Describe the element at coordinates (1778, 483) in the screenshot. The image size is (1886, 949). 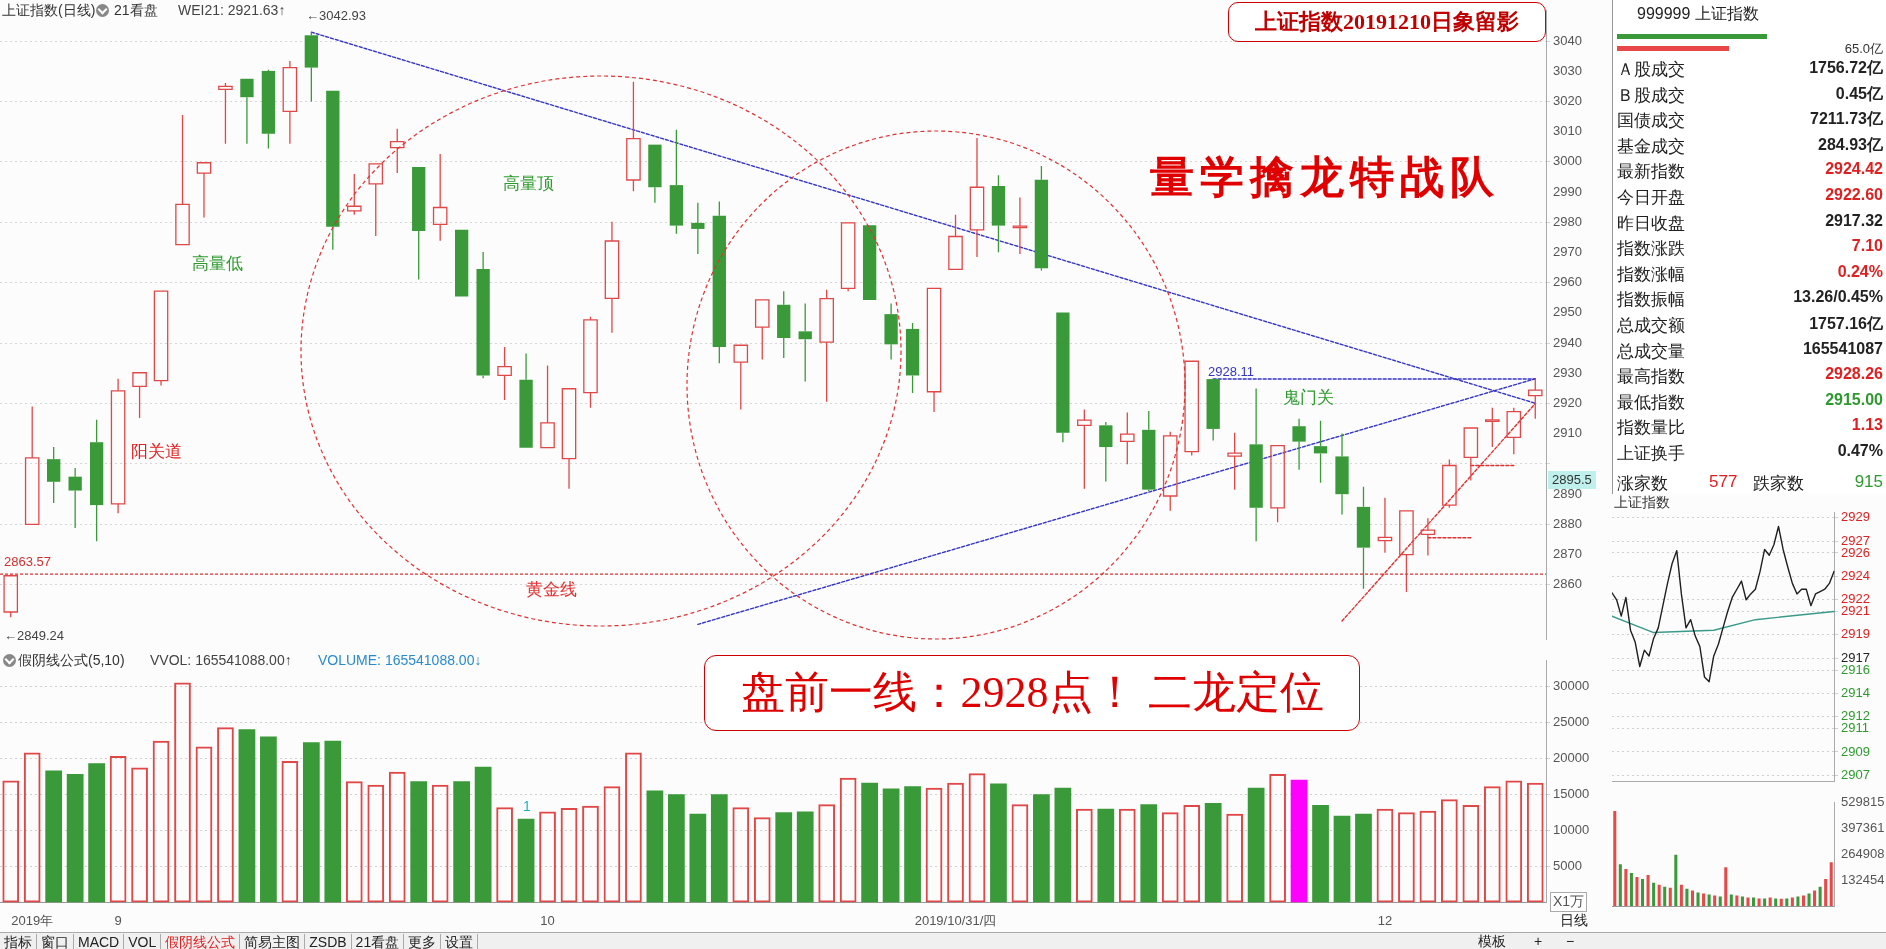
I see `text: 跌家数` at that location.